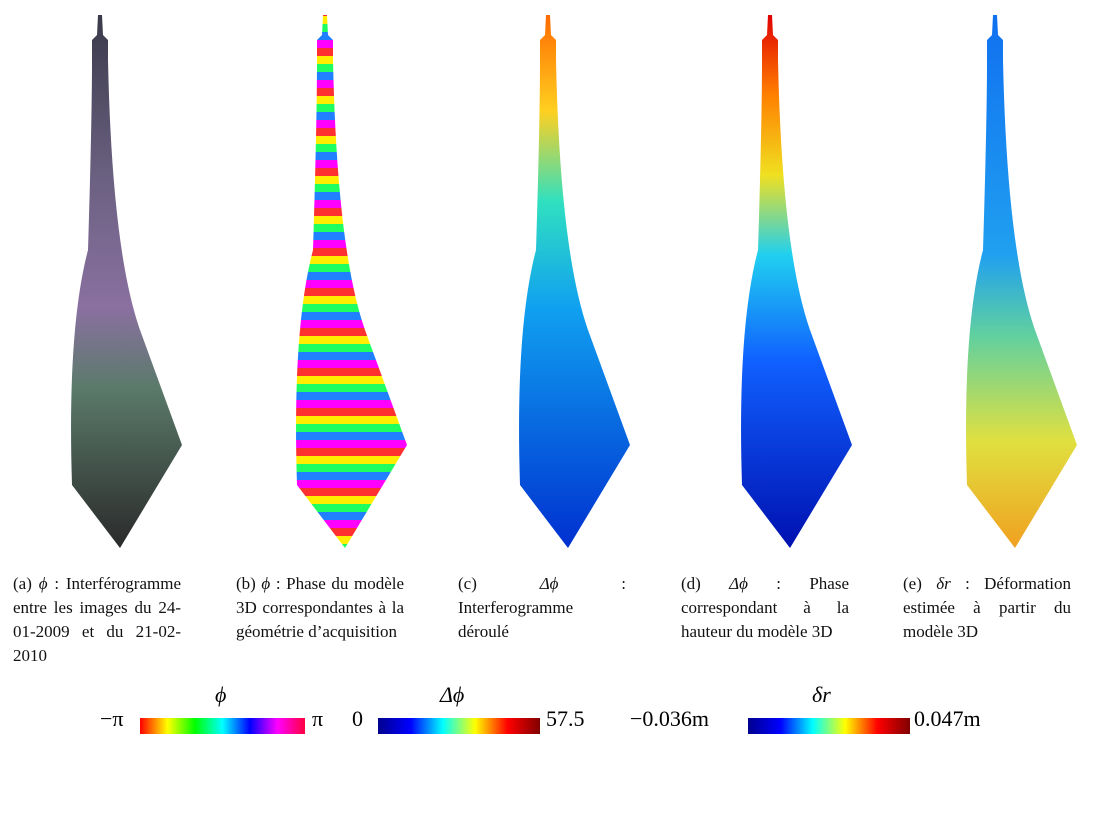 The width and height of the screenshot is (1096, 820). What do you see at coordinates (246, 583) in the screenshot?
I see `caption-label: (b)` at bounding box center [246, 583].